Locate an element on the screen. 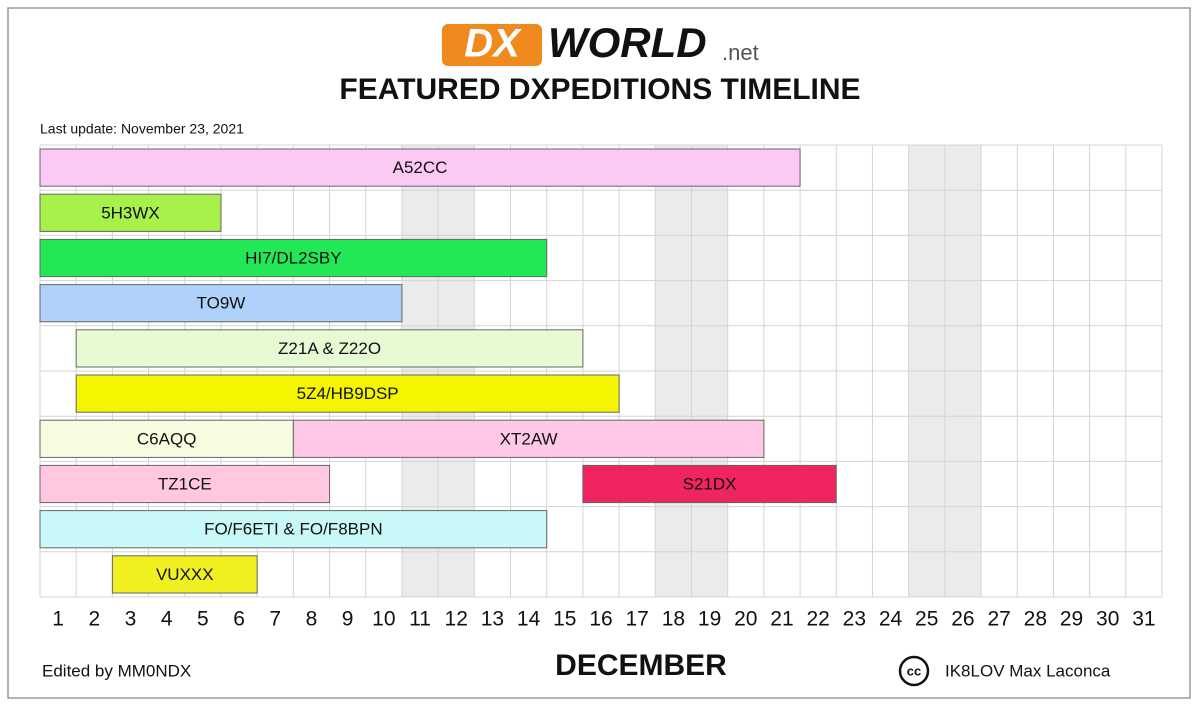  logo-badge is located at coordinates (492, 45).